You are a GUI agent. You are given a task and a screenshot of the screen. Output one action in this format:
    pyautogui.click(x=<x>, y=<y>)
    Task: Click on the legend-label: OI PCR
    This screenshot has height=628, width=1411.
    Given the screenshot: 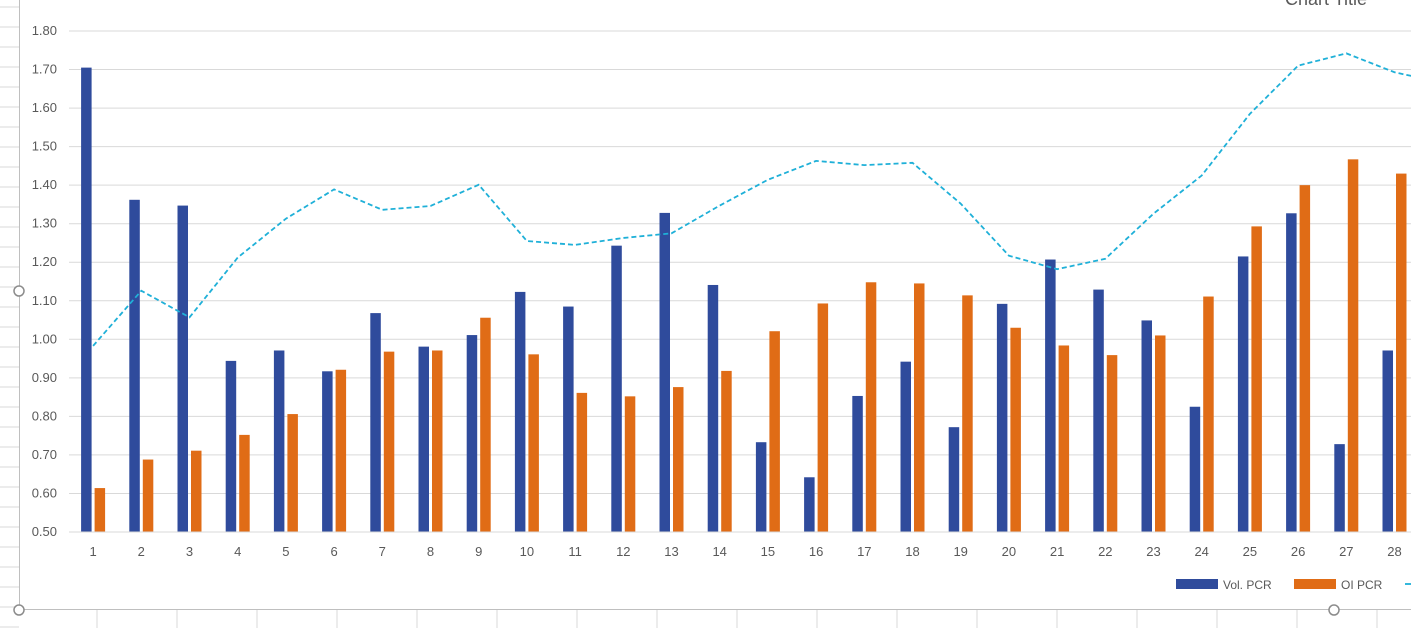 What is the action you would take?
    pyautogui.click(x=1362, y=585)
    